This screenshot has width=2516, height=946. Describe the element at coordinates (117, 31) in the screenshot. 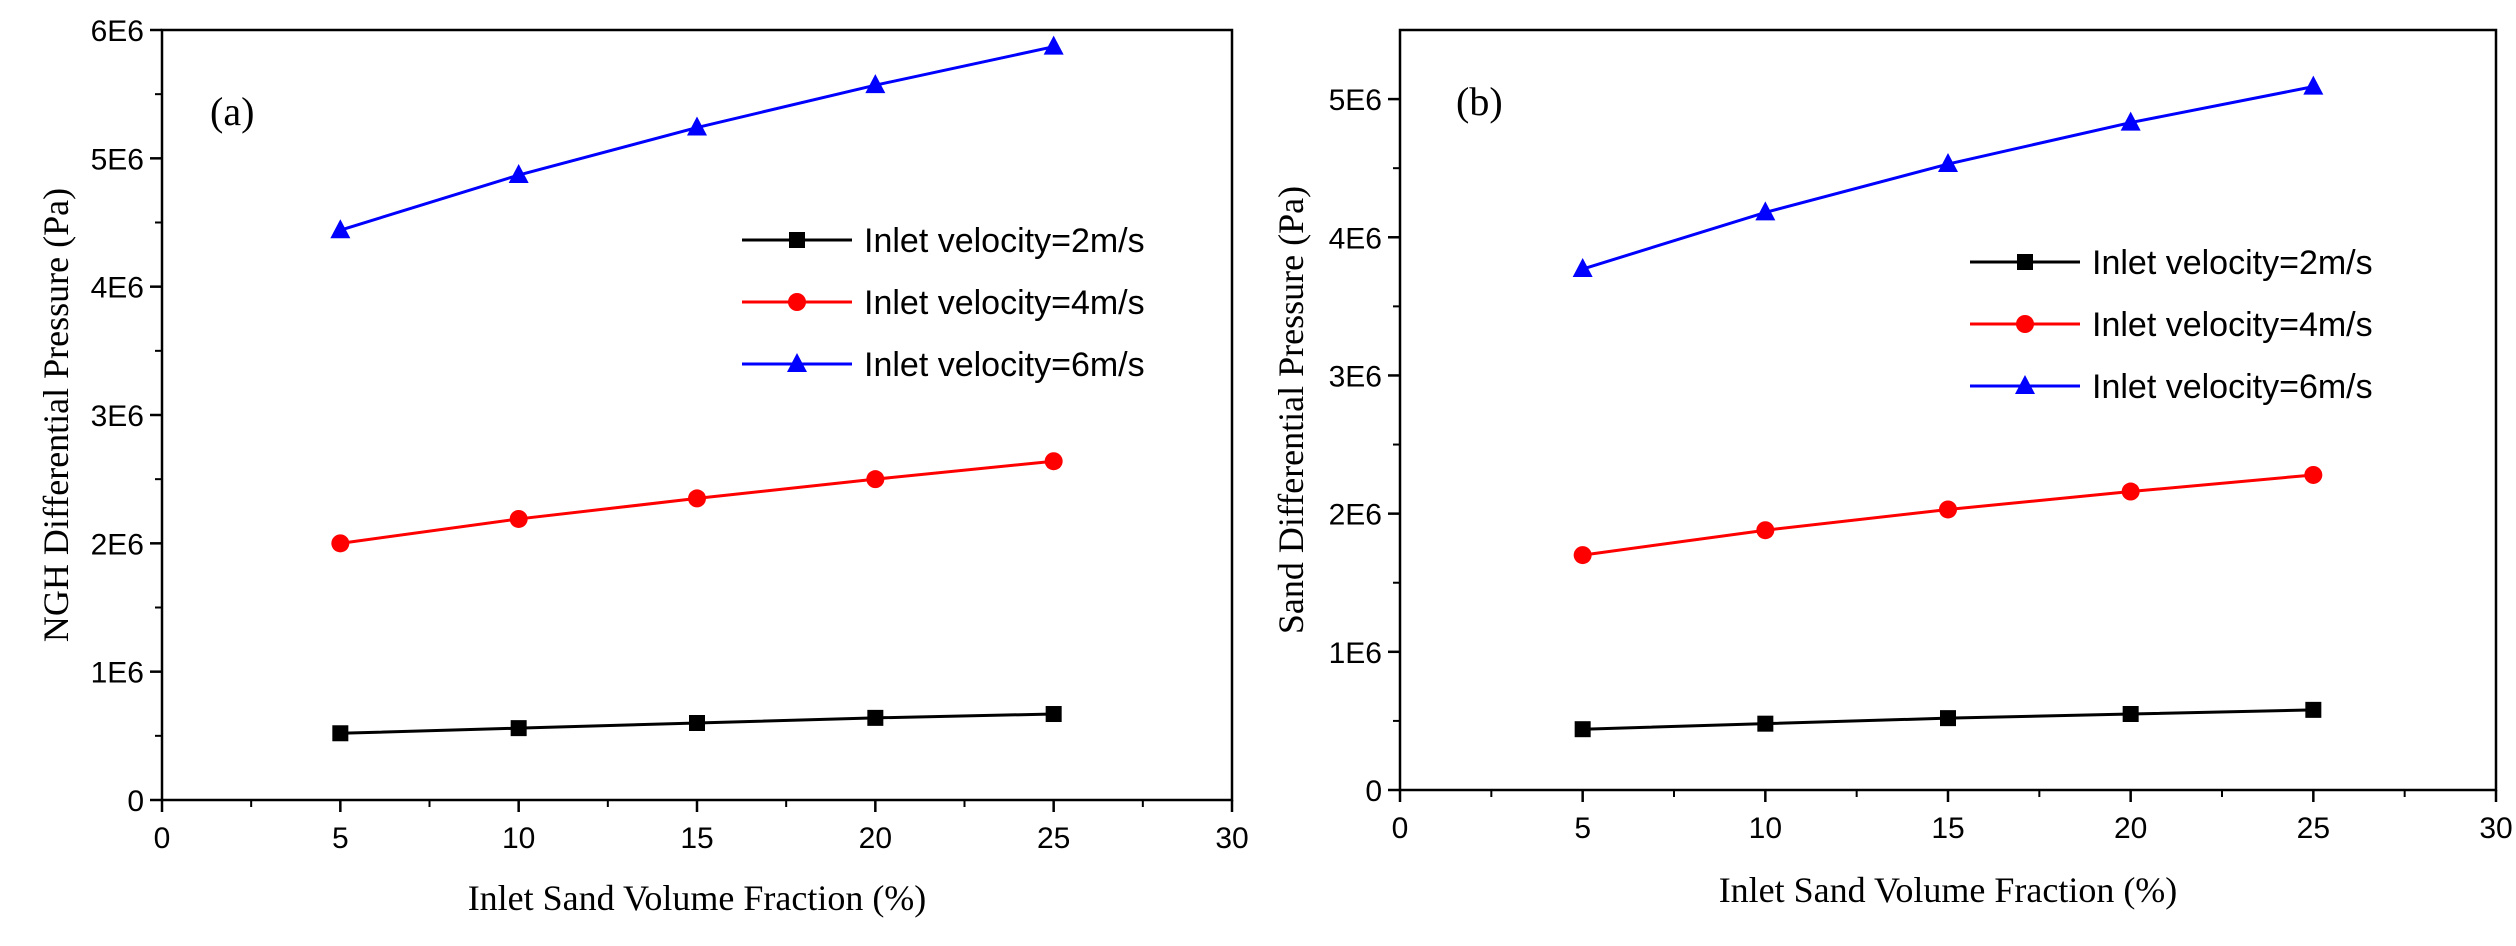

I see `y-tick-label: 6E6` at that location.